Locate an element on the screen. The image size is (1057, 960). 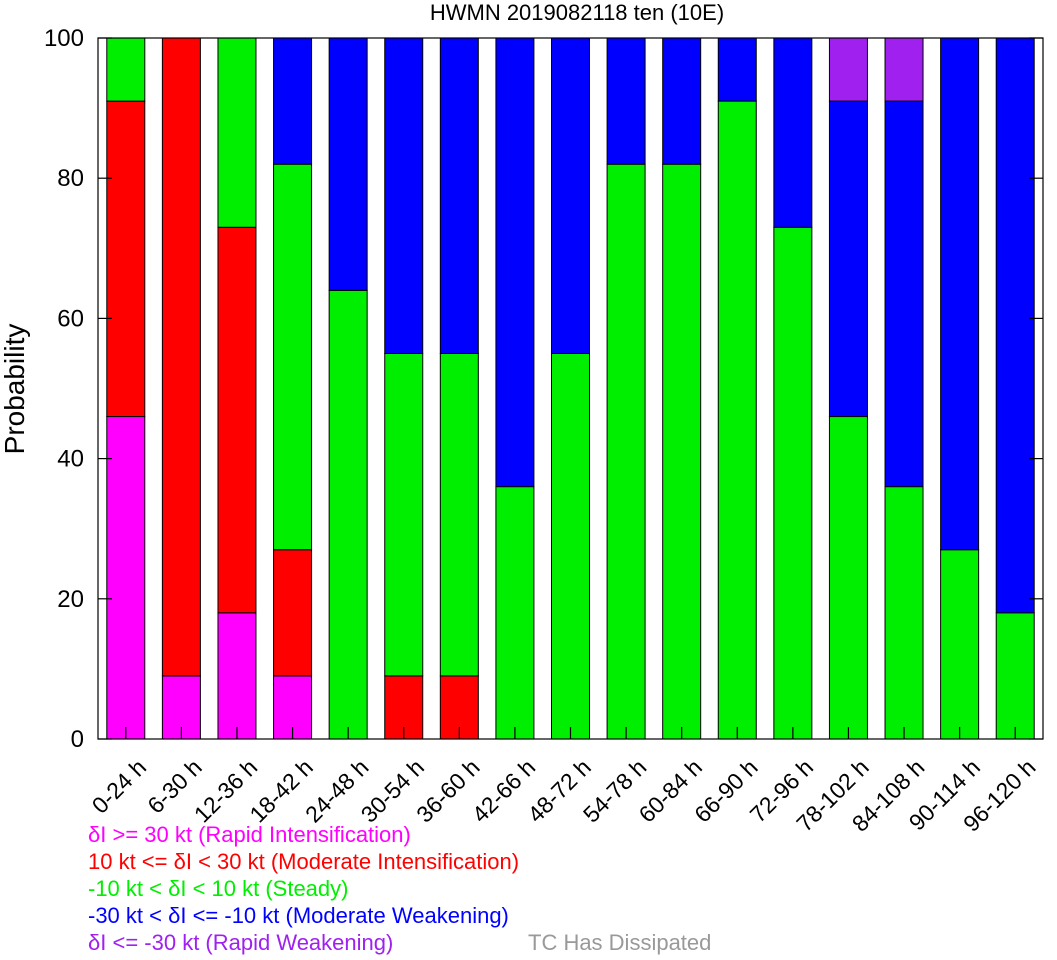
bar-segment-0-24h-s2 is located at coordinates (126, 69).